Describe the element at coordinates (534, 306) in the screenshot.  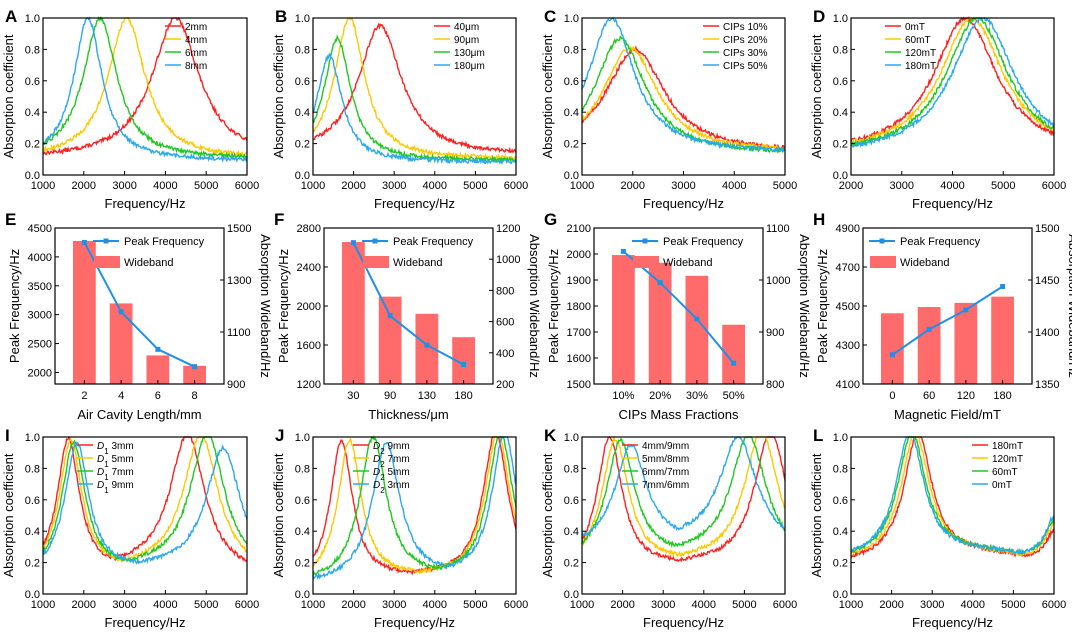
I see `y2-axis-label: Absorption Wideband/Hz` at that location.